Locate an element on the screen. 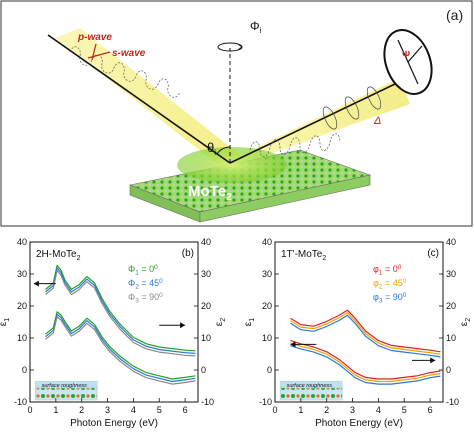 This screenshot has width=474, height=433. s-wave-arrow is located at coordinates (99, 55).